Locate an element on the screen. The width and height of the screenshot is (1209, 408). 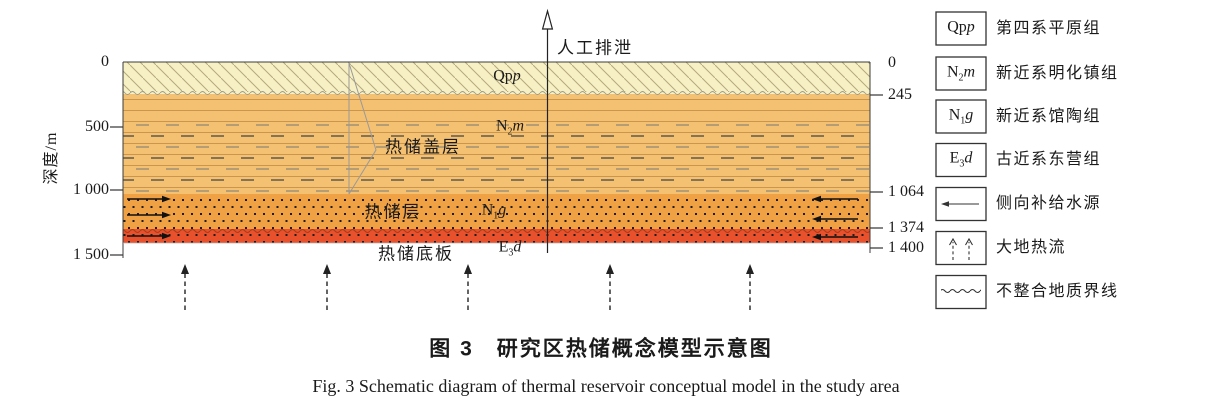
label-thermal-base: 热储底板 is located at coordinates (416, 254).